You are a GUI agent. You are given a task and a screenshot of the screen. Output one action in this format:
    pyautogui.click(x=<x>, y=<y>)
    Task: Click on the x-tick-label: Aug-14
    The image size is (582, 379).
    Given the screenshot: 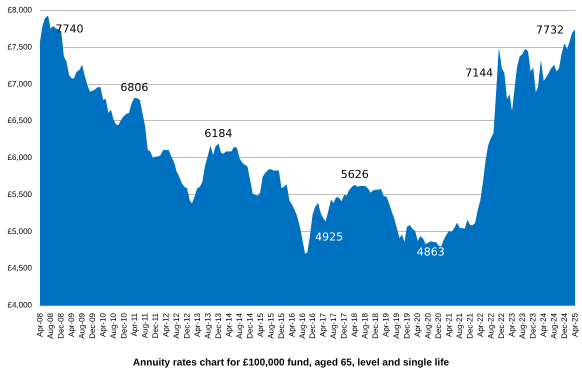 What is the action you would take?
    pyautogui.click(x=239, y=325)
    